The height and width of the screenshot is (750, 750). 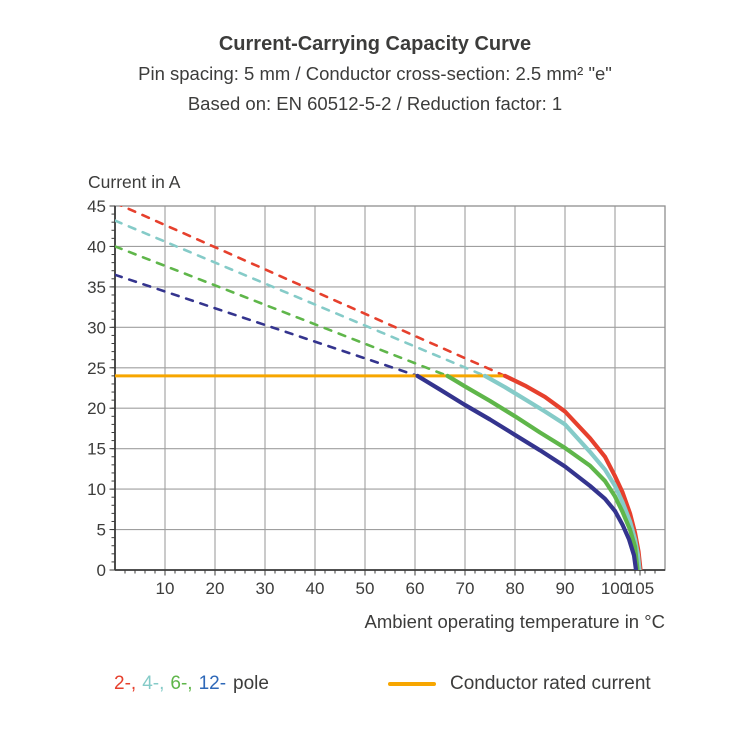 What do you see at coordinates (251, 683) in the screenshot?
I see `legend-pole-suffix: pole` at bounding box center [251, 683].